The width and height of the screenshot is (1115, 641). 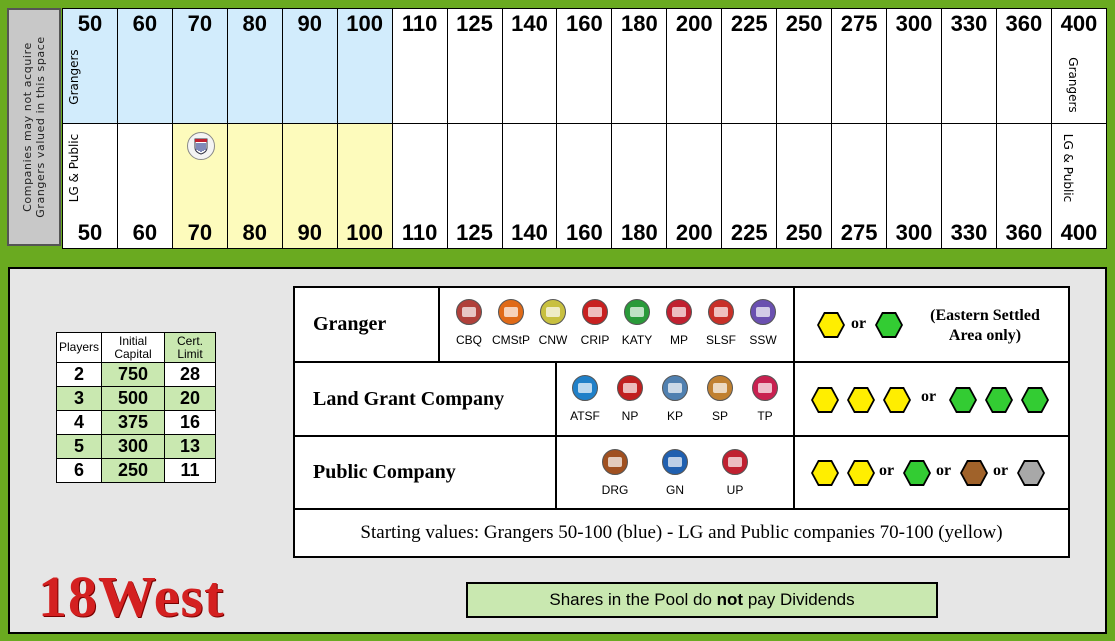 I want to click on company-mp: MP, so click(x=679, y=323).